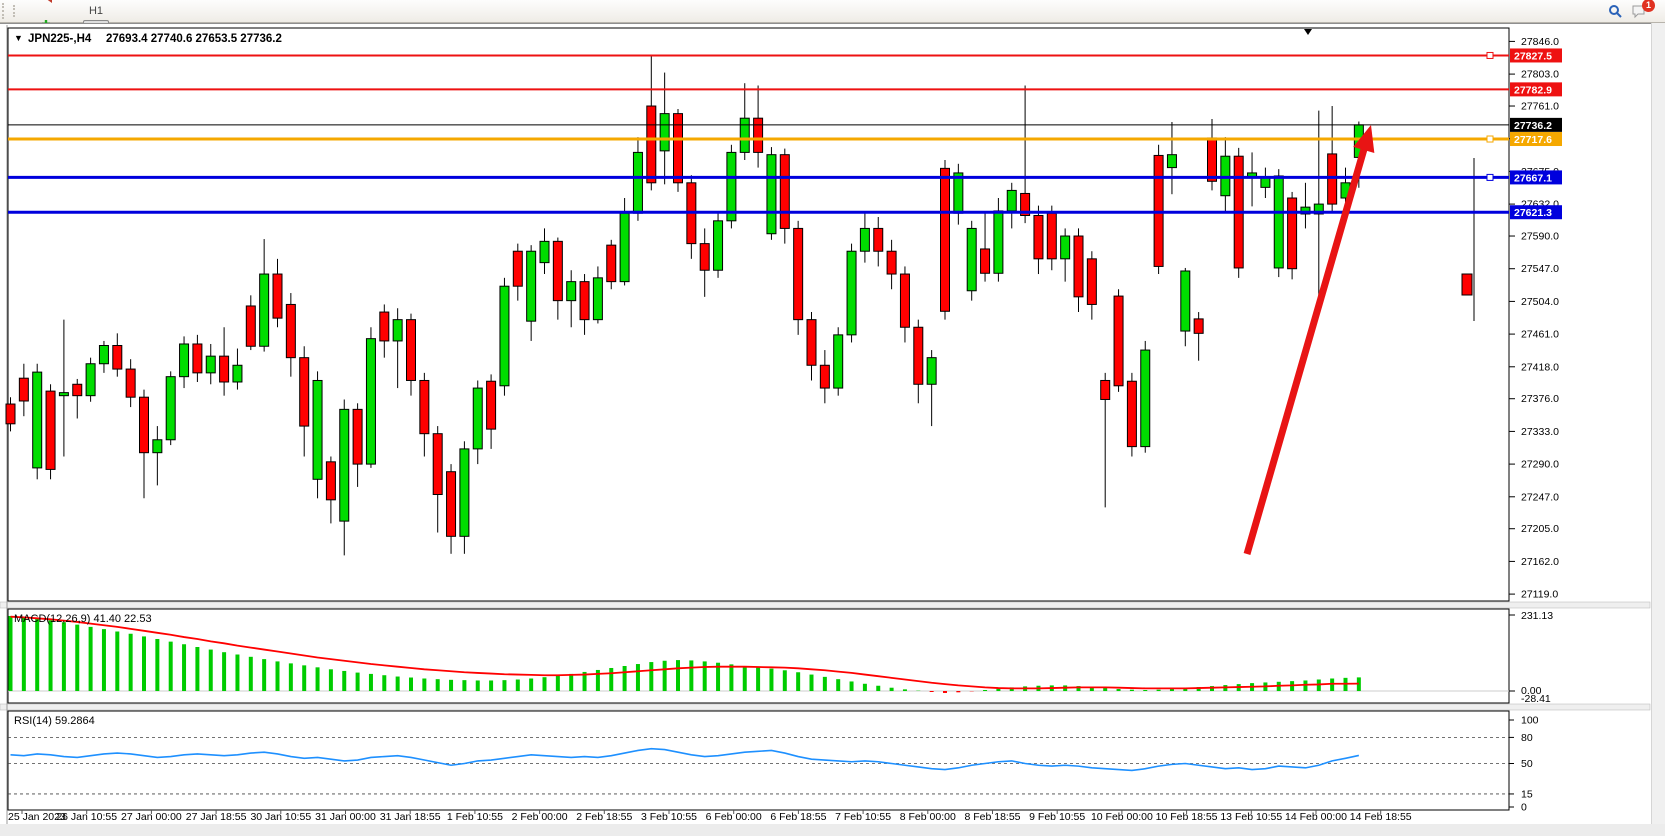 The width and height of the screenshot is (1665, 837). What do you see at coordinates (1057, 817) in the screenshot?
I see `time-label: 9 Feb 10:55` at bounding box center [1057, 817].